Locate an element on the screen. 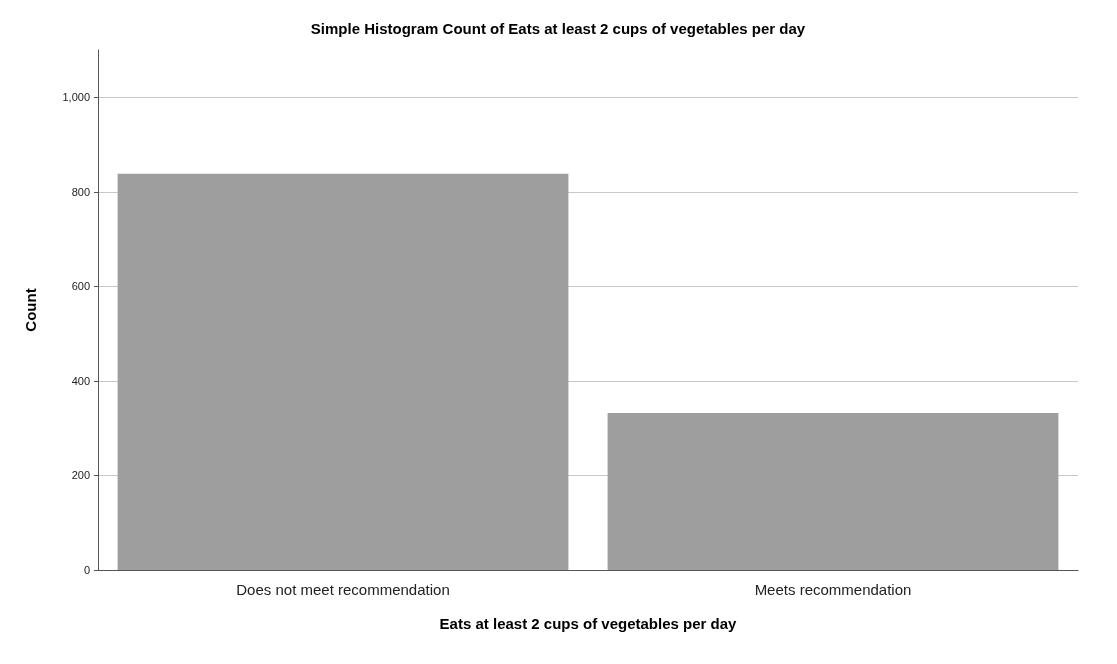 The width and height of the screenshot is (1117, 664). chart-title: Simple Histogram Count of Eats at least 2 cups of vegetables per day is located at coordinates (558, 28).